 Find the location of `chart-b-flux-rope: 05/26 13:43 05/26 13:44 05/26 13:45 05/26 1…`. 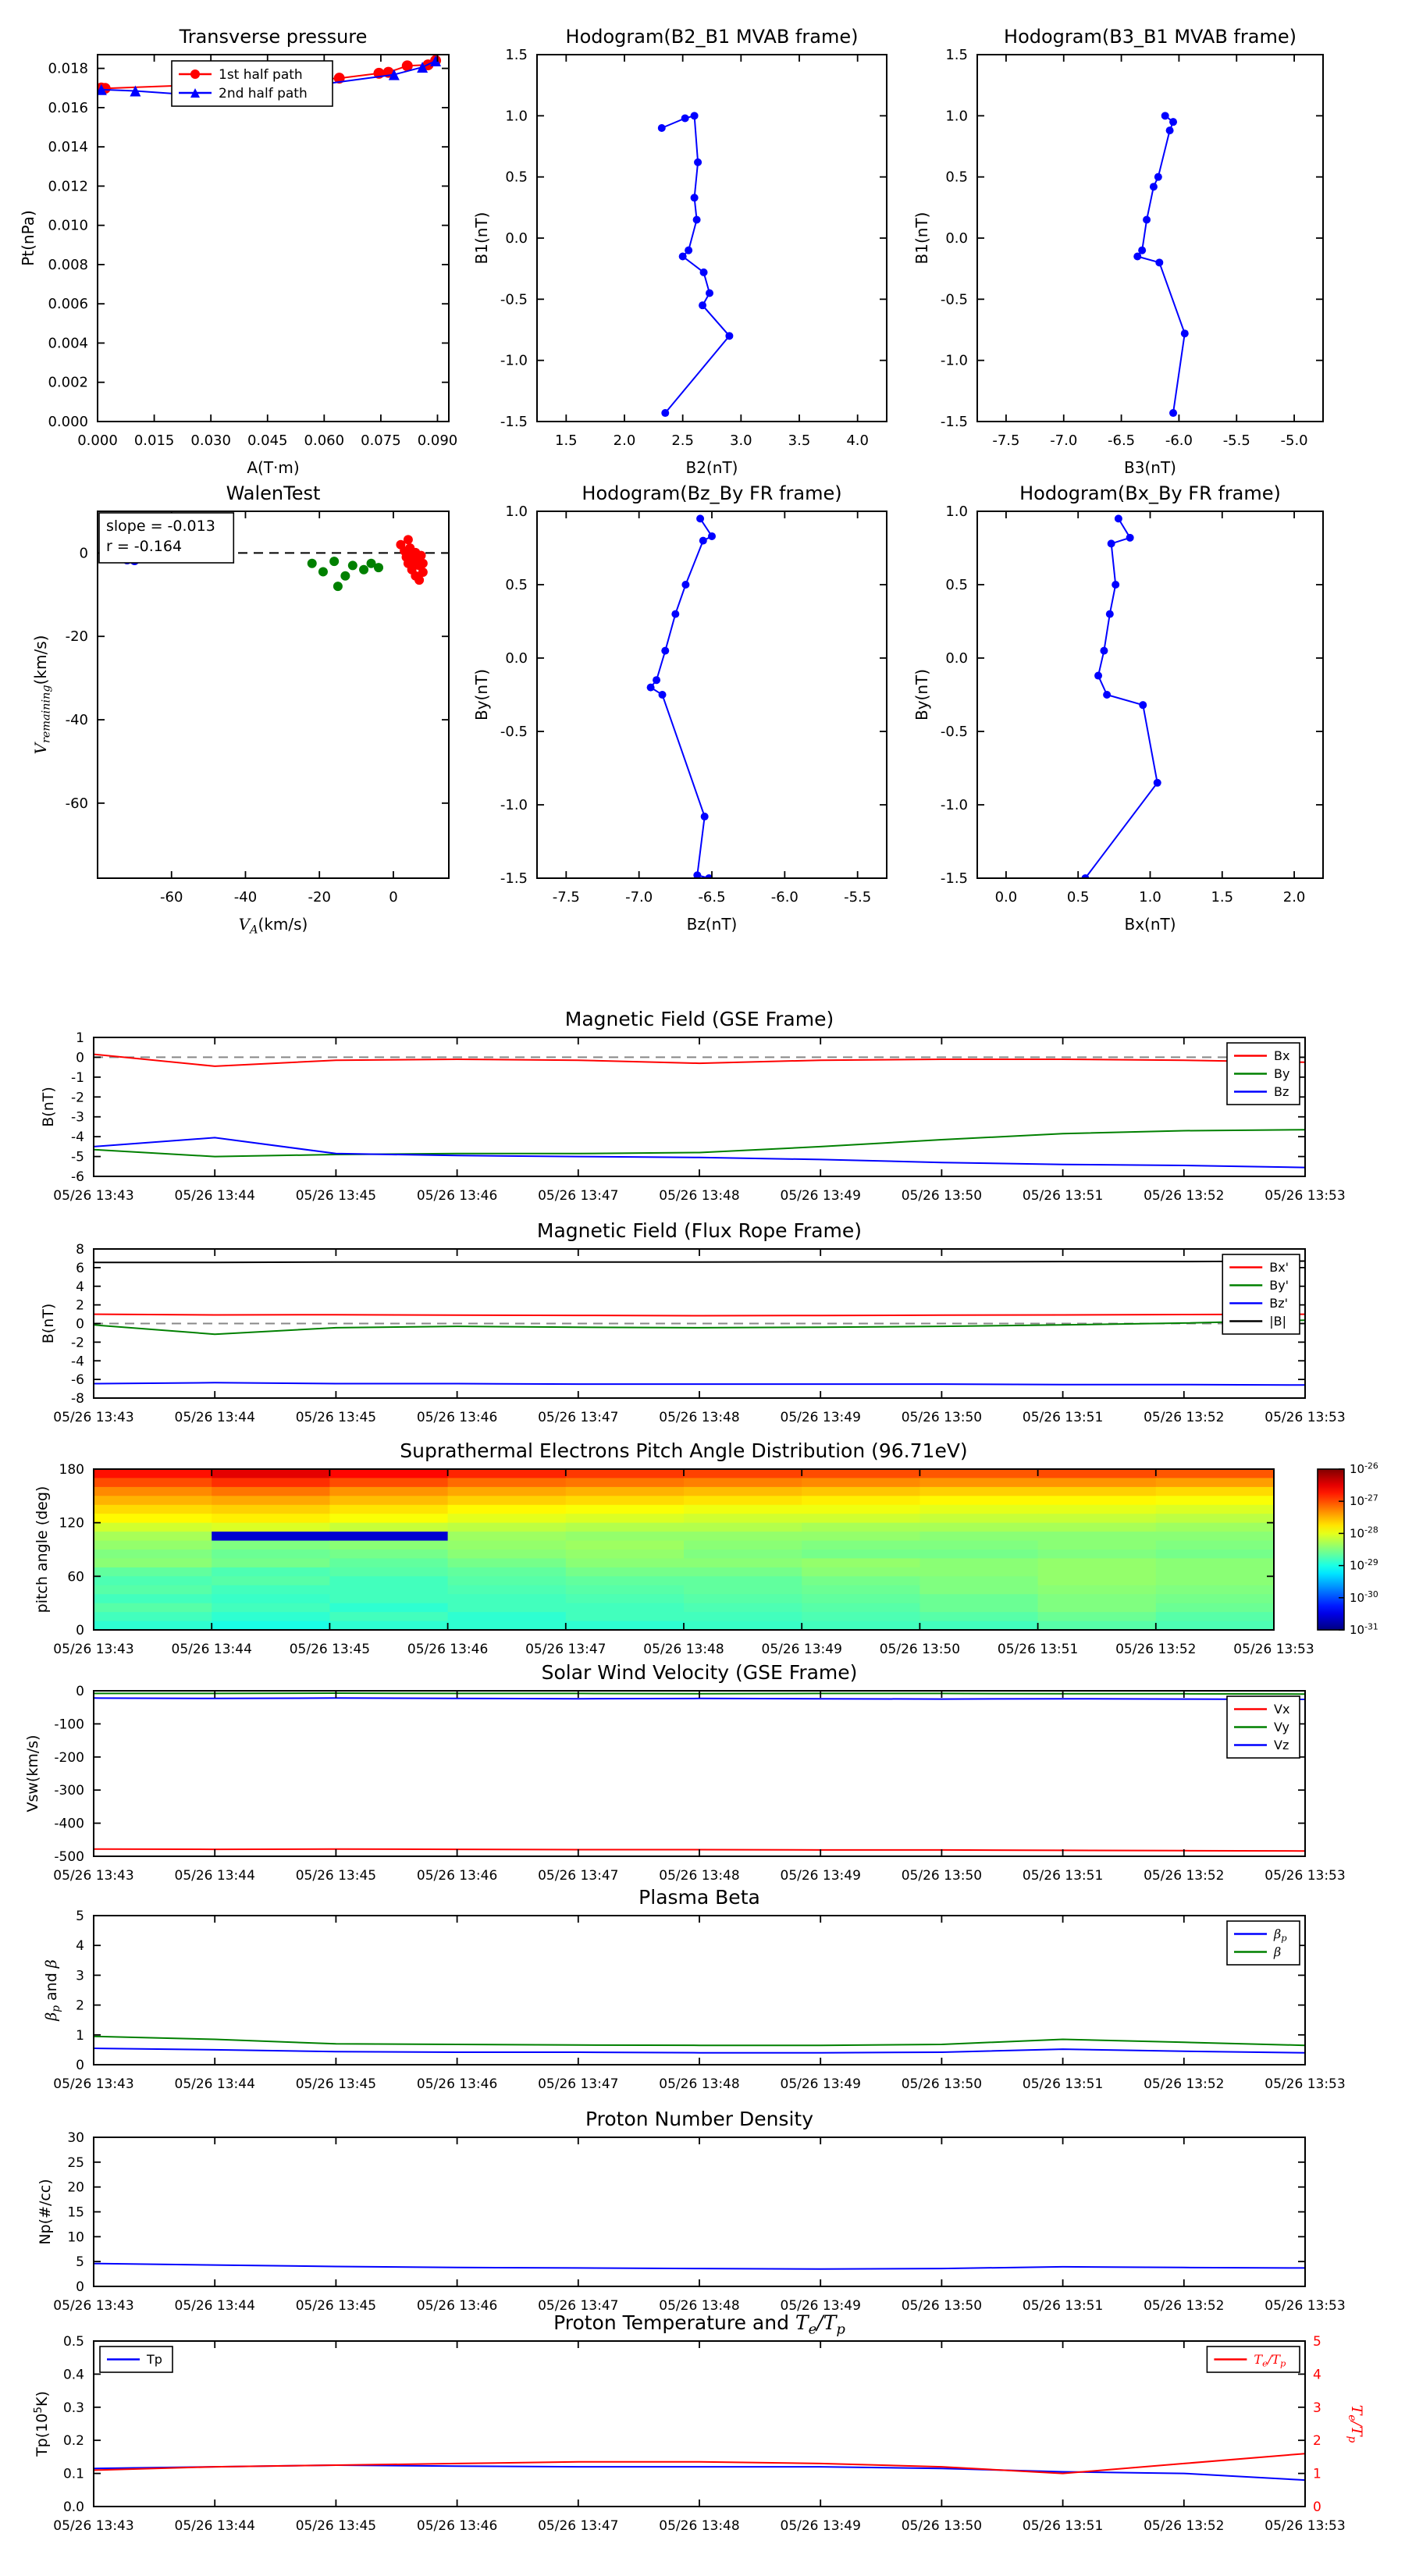

chart-b-flux-rope: 05/26 13:43 05/26 13:44 05/26 13:45 05/26 1… is located at coordinates (693, 1322).